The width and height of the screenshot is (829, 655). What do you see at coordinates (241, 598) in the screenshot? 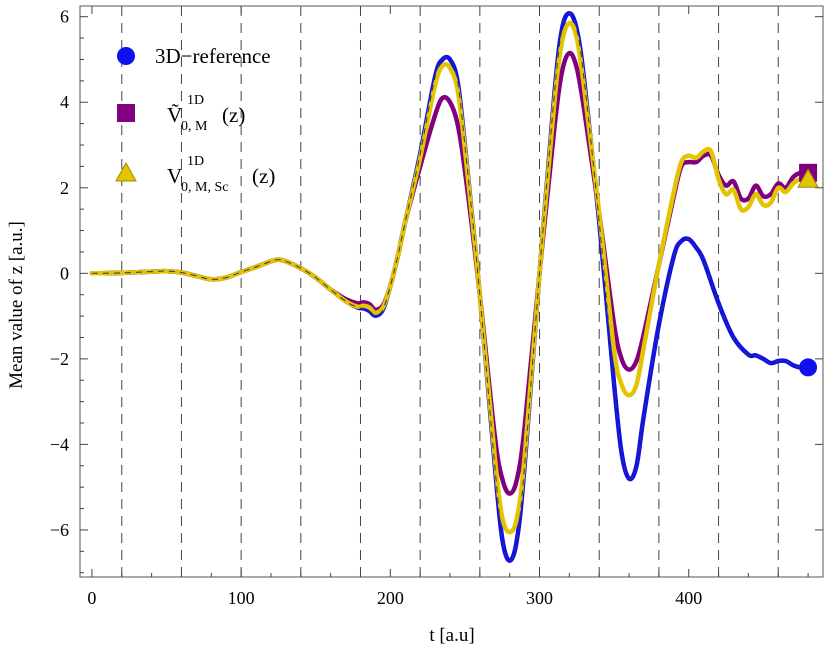
I see `x-tick-label: 100` at bounding box center [241, 598].